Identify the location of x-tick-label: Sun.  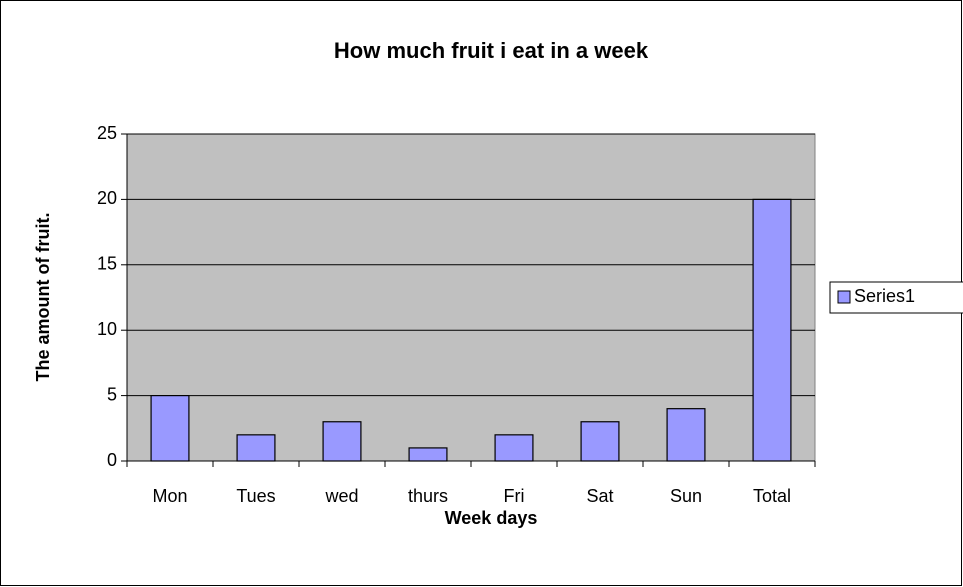
(686, 496).